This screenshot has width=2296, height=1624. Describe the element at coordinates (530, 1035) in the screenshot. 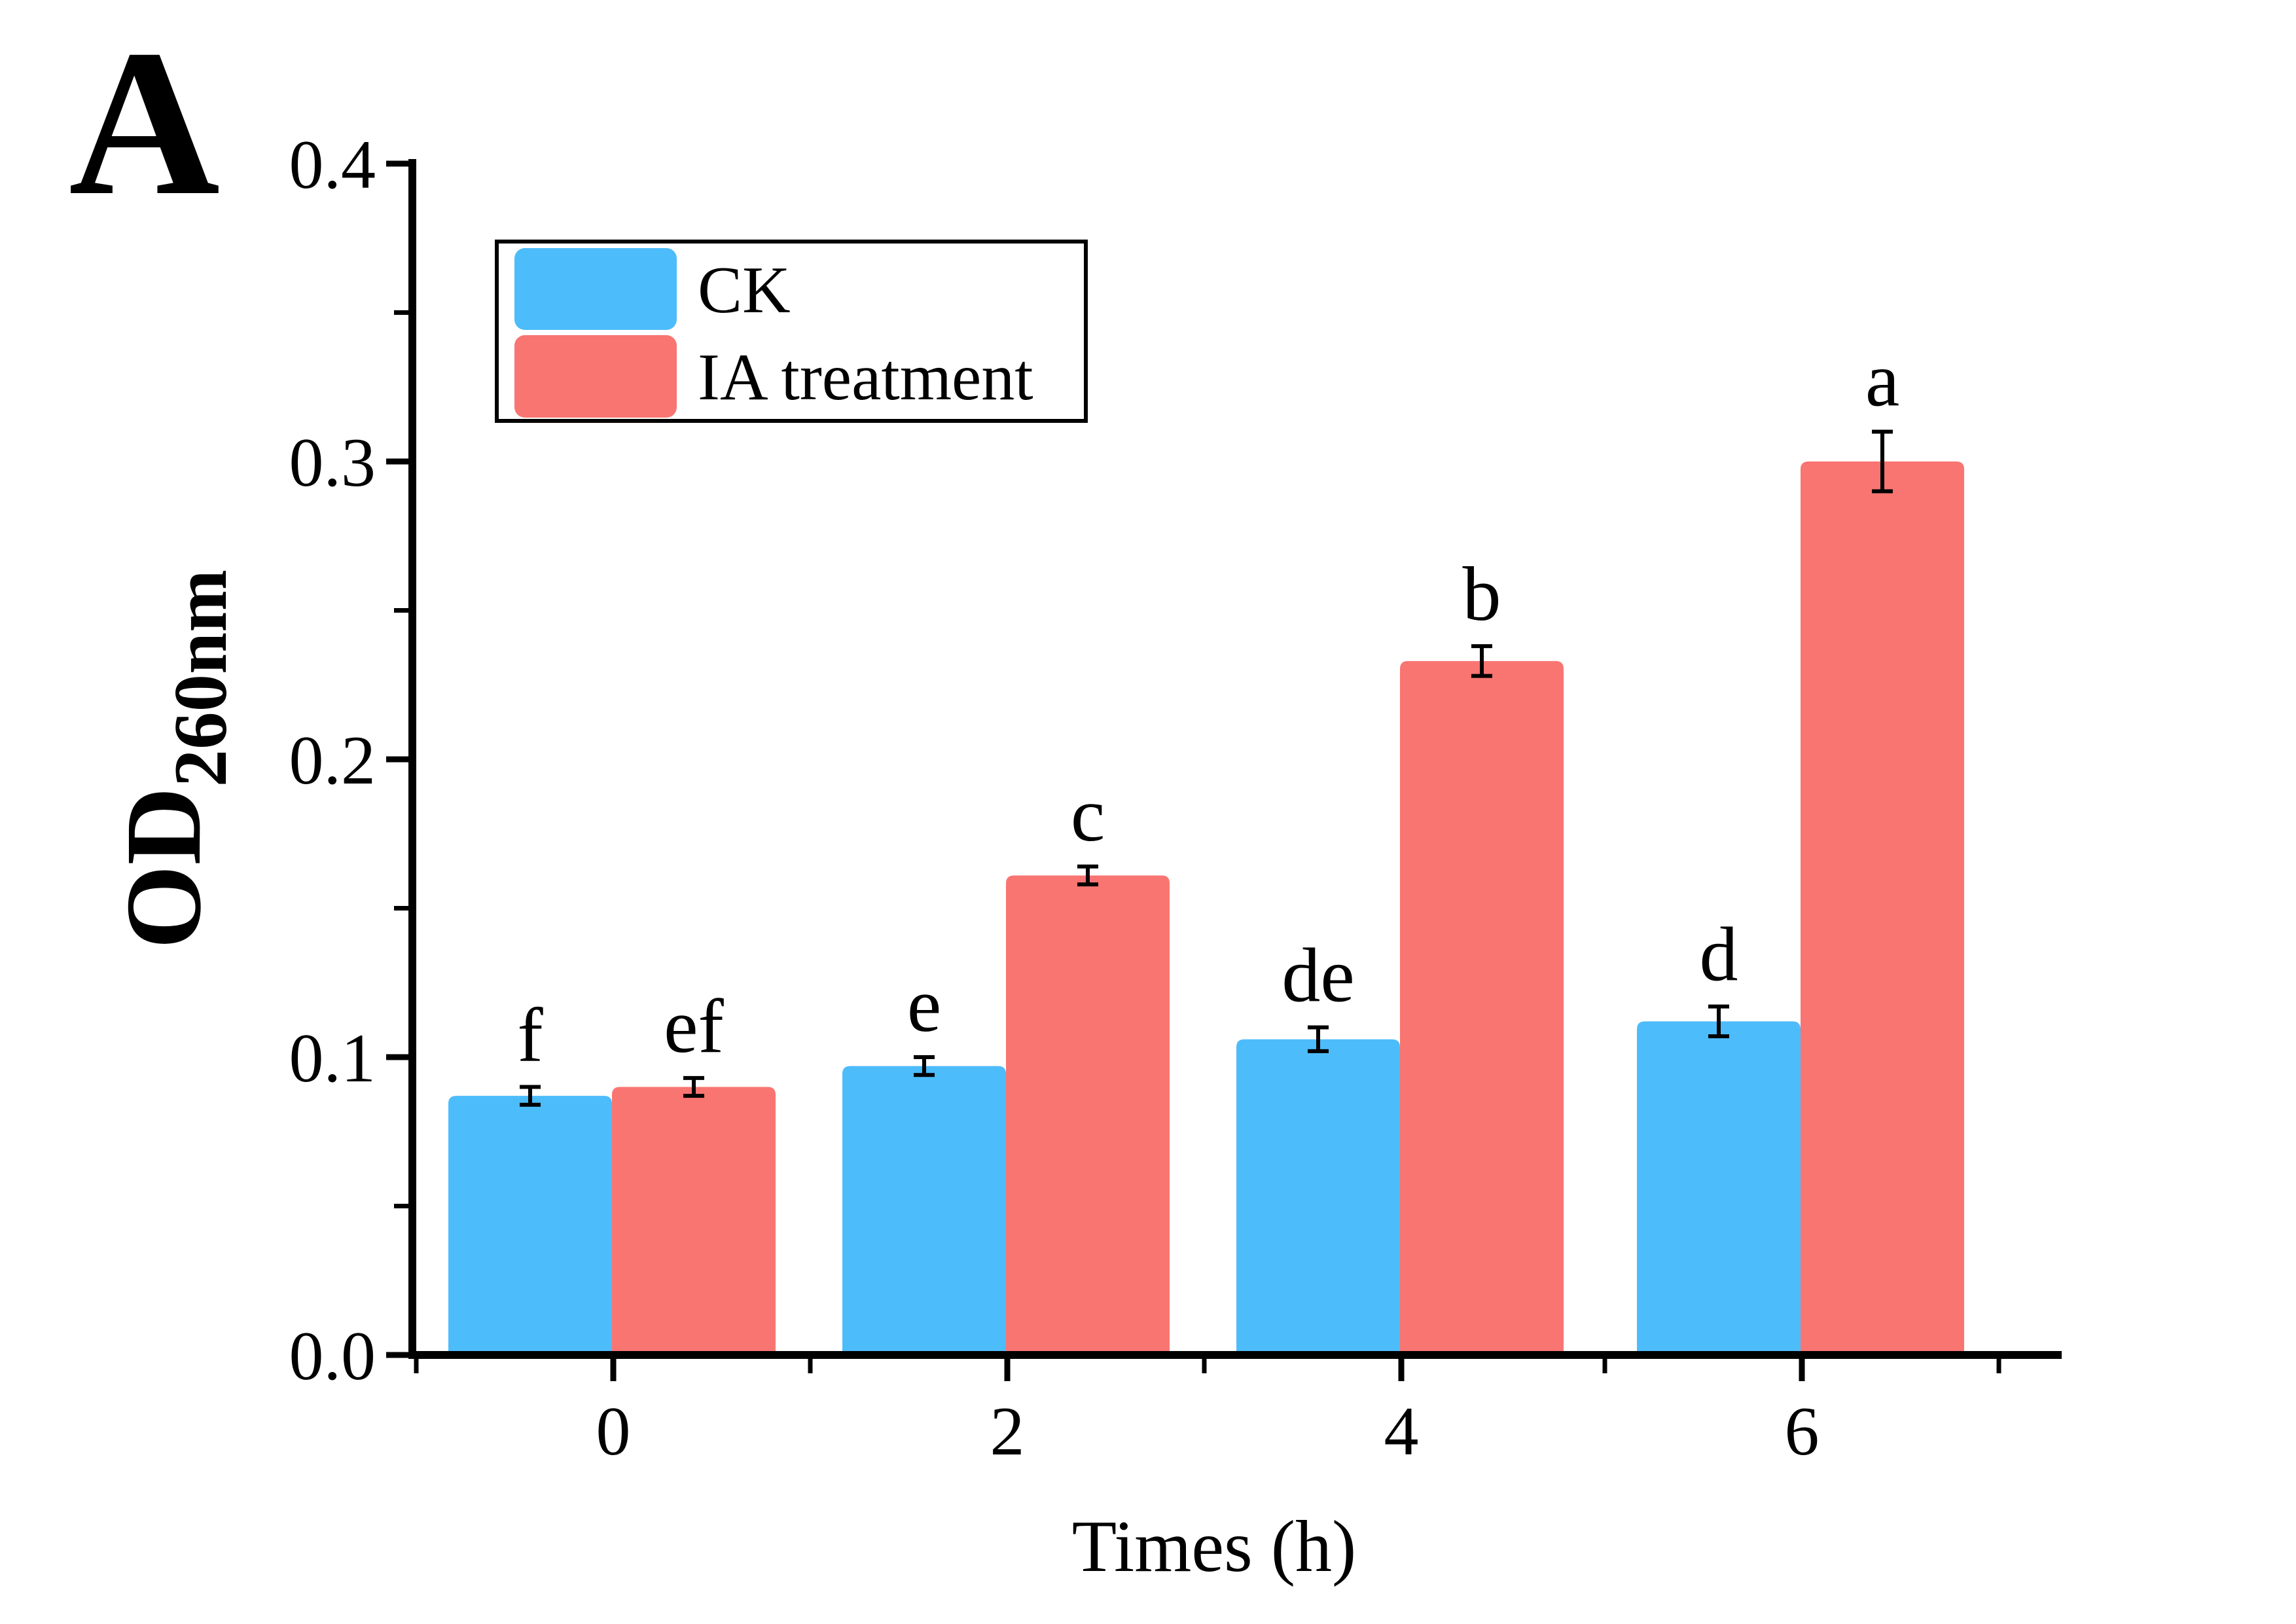

I see `sig-letter-ck-0: f` at that location.